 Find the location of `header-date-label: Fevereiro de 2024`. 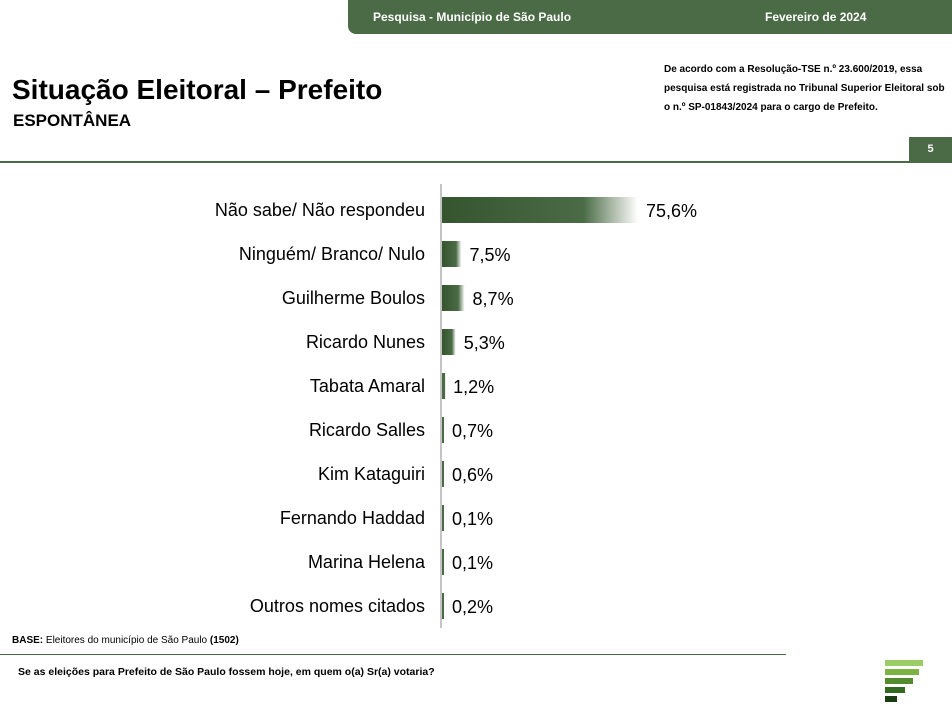

header-date-label: Fevereiro de 2024 is located at coordinates (816, 17).